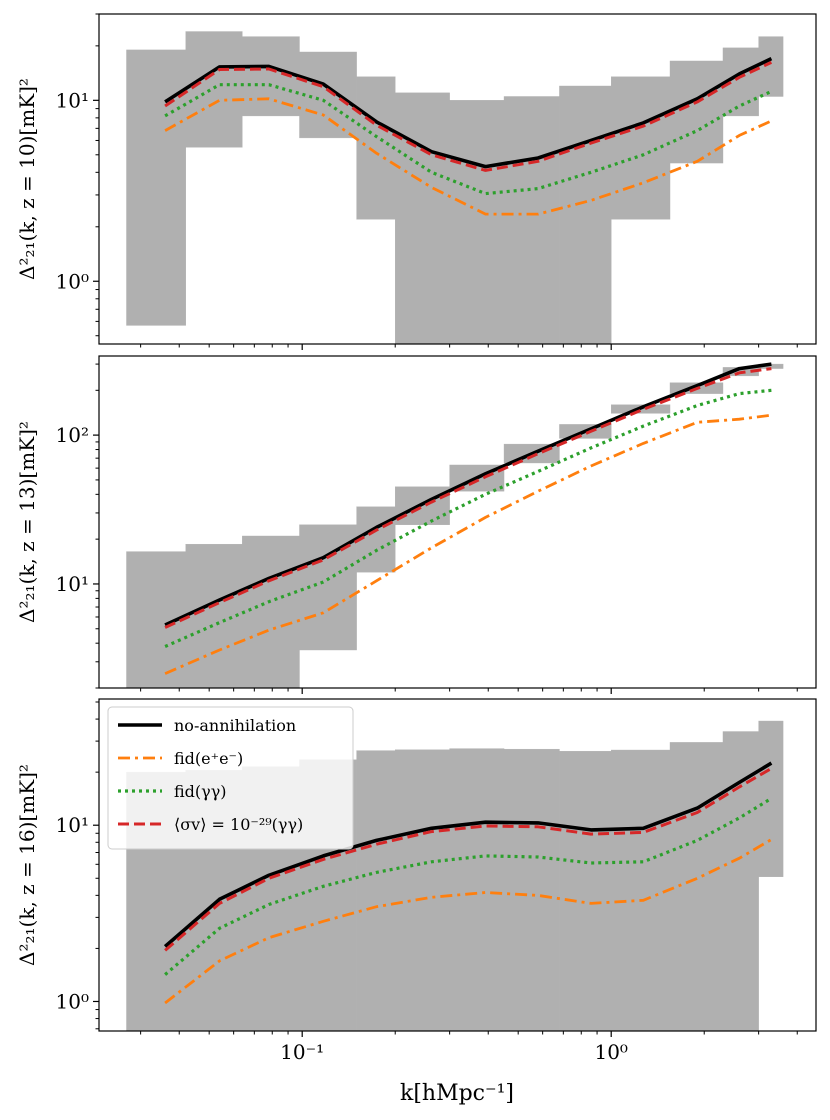  Describe the element at coordinates (27, 865) in the screenshot. I see `y-axis-label: Δ²₂₁(k, z = 16)[mK]²` at that location.